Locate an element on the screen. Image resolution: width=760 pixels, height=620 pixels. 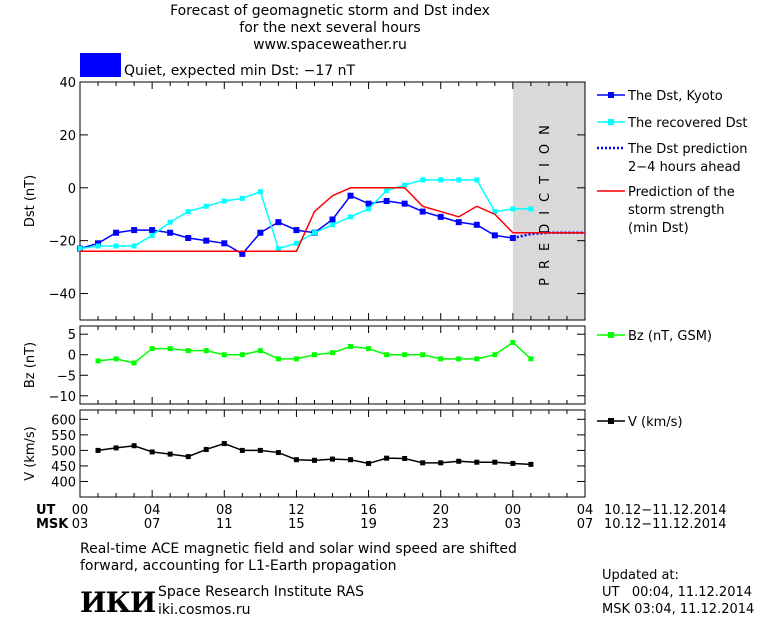
msk-tick-label: 03 is located at coordinates (80, 524).